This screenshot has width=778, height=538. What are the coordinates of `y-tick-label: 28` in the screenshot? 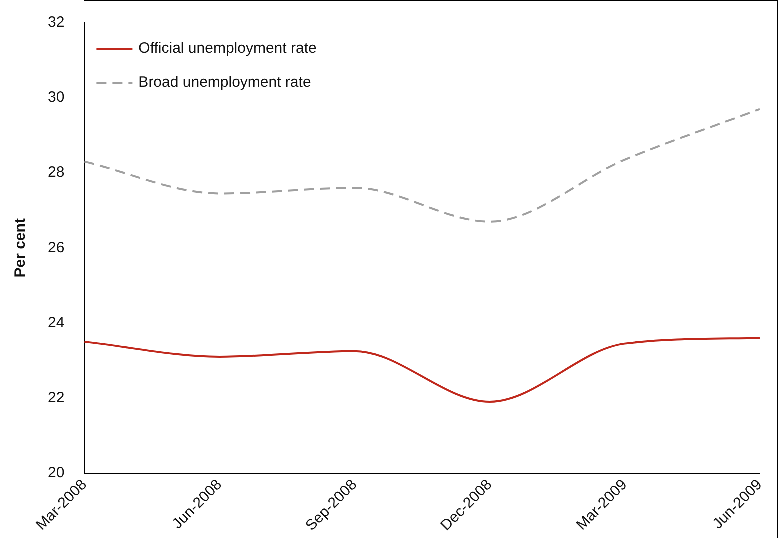 It's located at (56, 173).